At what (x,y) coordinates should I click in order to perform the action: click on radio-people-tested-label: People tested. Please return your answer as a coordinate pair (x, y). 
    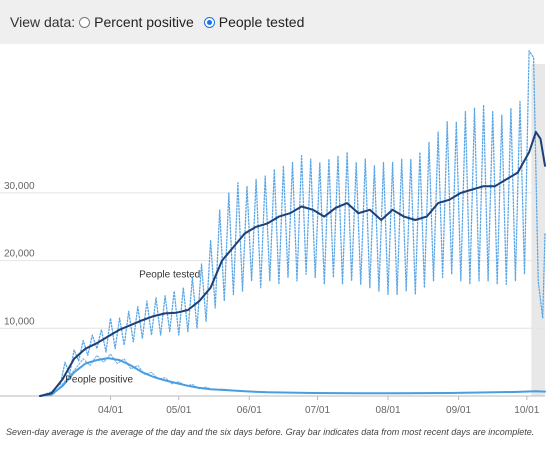
    Looking at the image, I should click on (261, 22).